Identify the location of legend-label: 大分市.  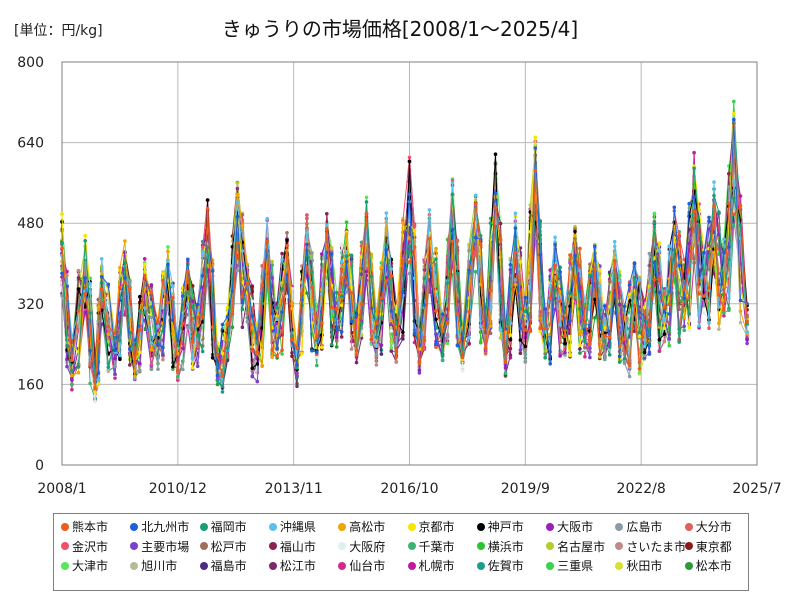
(713, 527).